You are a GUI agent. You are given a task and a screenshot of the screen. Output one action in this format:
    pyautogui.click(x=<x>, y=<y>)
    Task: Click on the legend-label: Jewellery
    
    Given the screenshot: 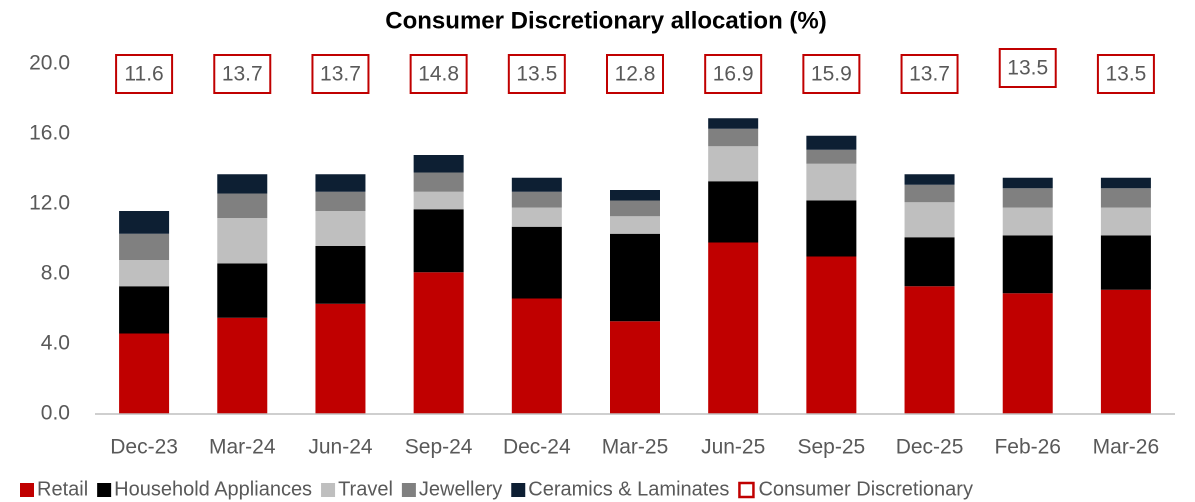 What is the action you would take?
    pyautogui.click(x=460, y=489)
    